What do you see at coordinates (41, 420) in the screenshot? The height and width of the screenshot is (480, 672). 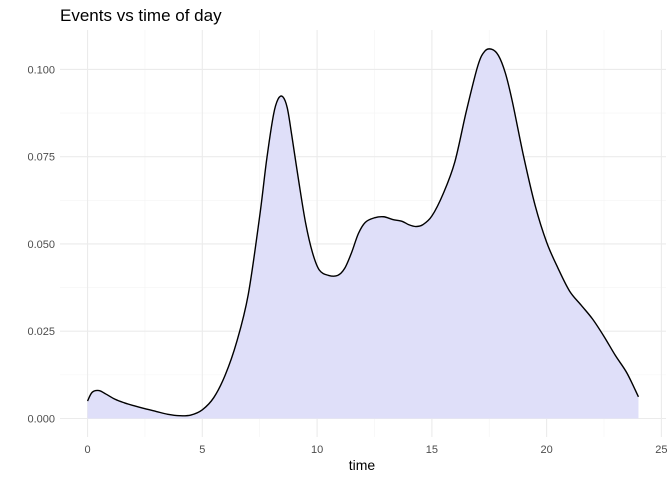 I see `y-tick-label: 0.000` at bounding box center [41, 420].